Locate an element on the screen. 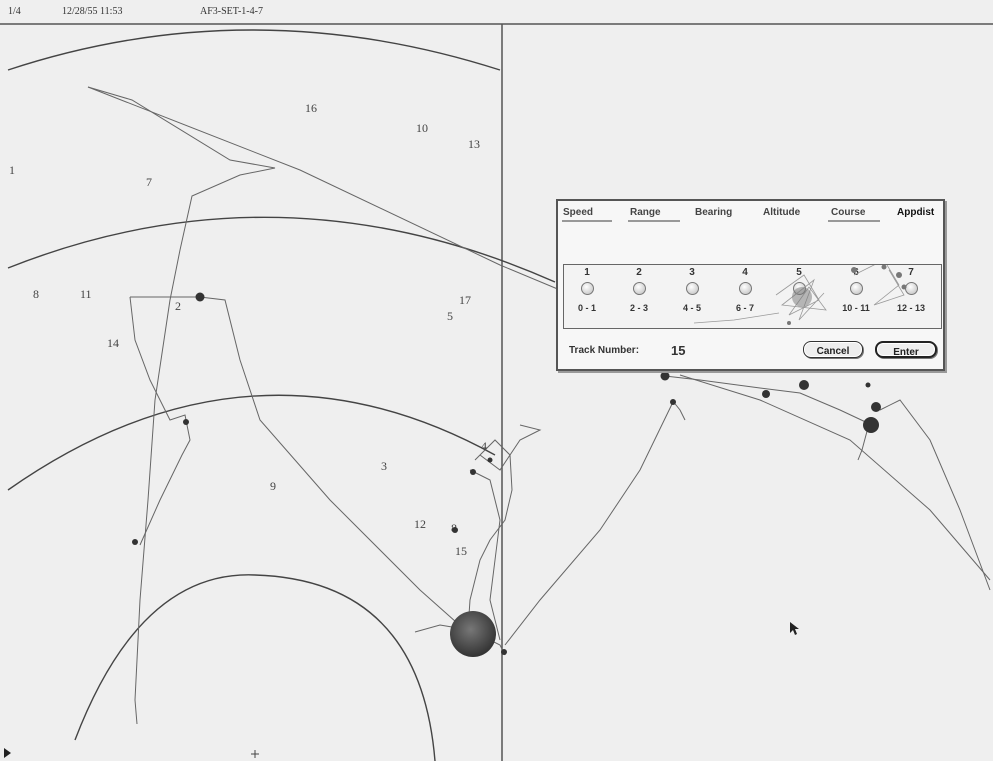  tab-course: Course is located at coordinates (848, 212).